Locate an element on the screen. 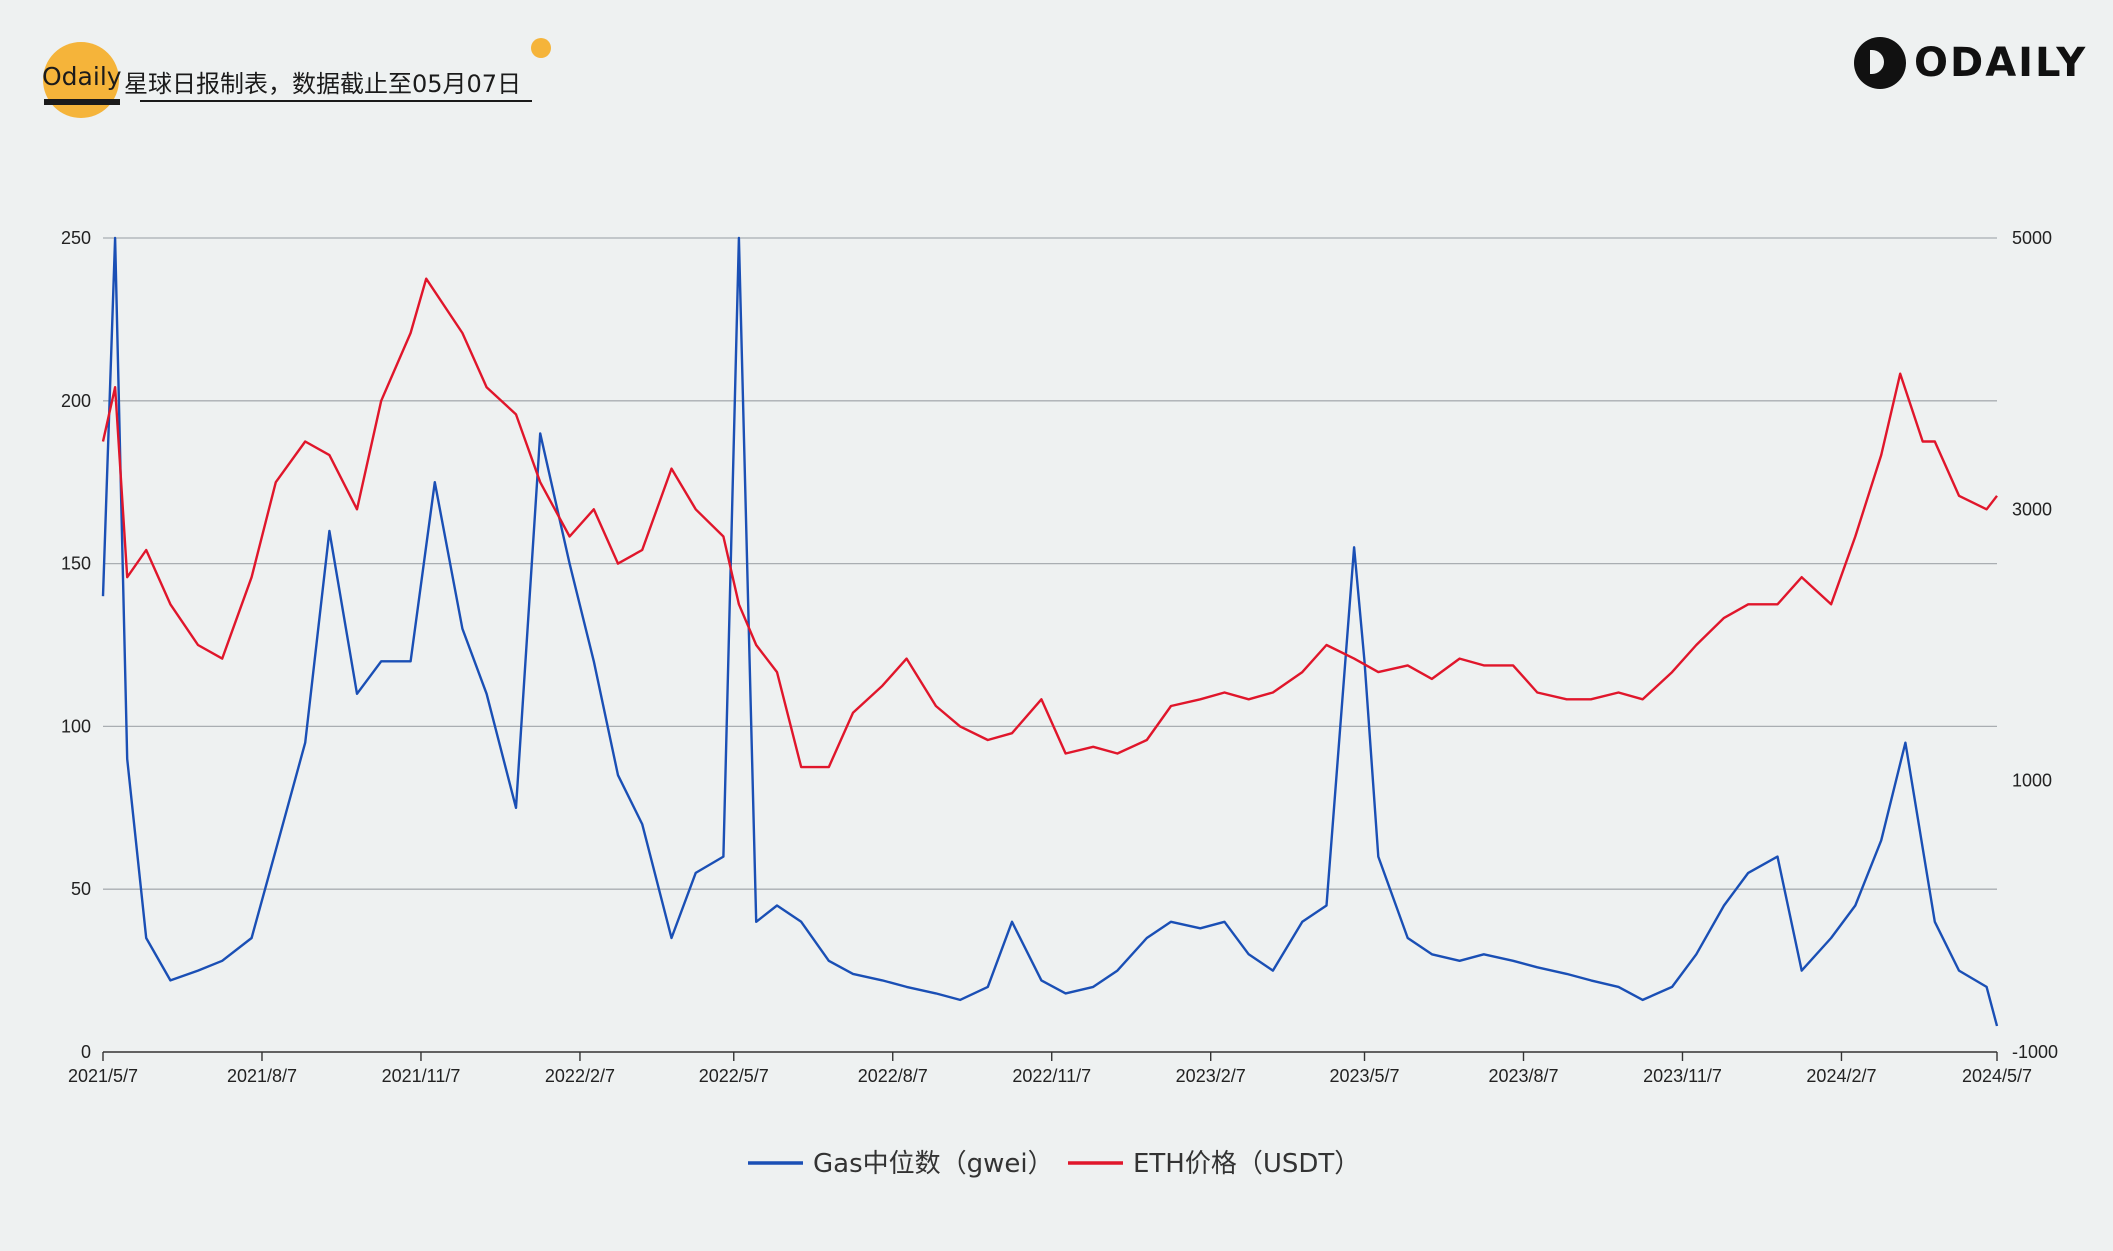 Image resolution: width=2113 pixels, height=1251 pixels. x-tick-label: 2022/2/7 is located at coordinates (580, 1076).